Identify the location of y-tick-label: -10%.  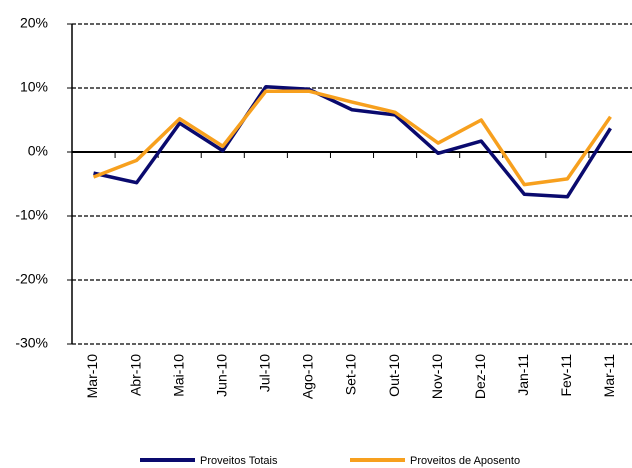
(31, 215).